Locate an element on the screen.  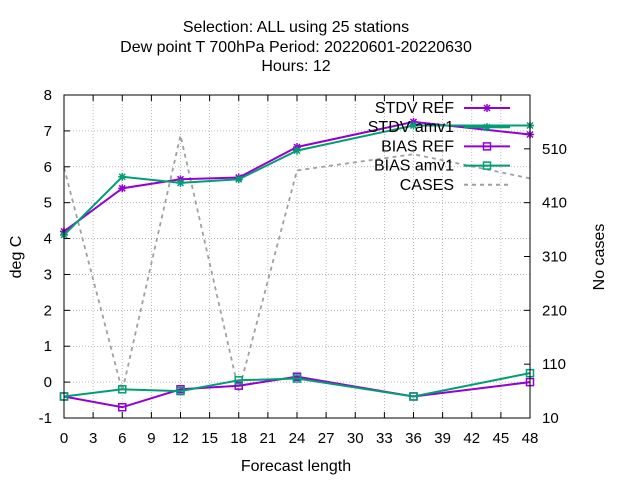
x-tick-label: 15 is located at coordinates (209, 438).